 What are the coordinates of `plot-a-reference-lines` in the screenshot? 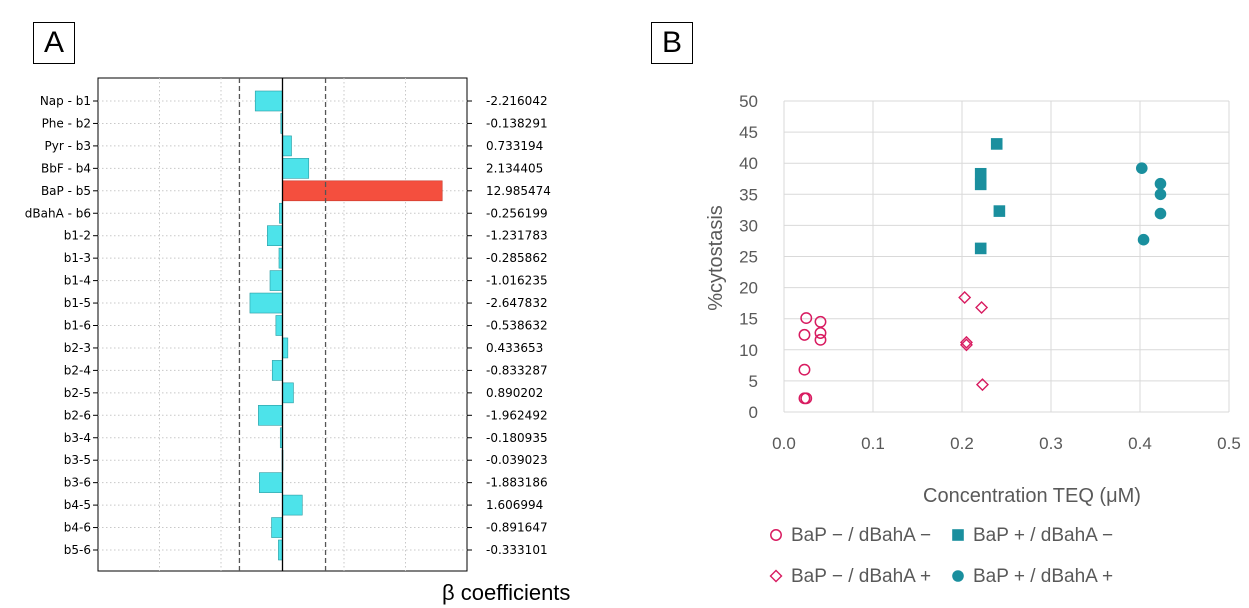 It's located at (282, 324).